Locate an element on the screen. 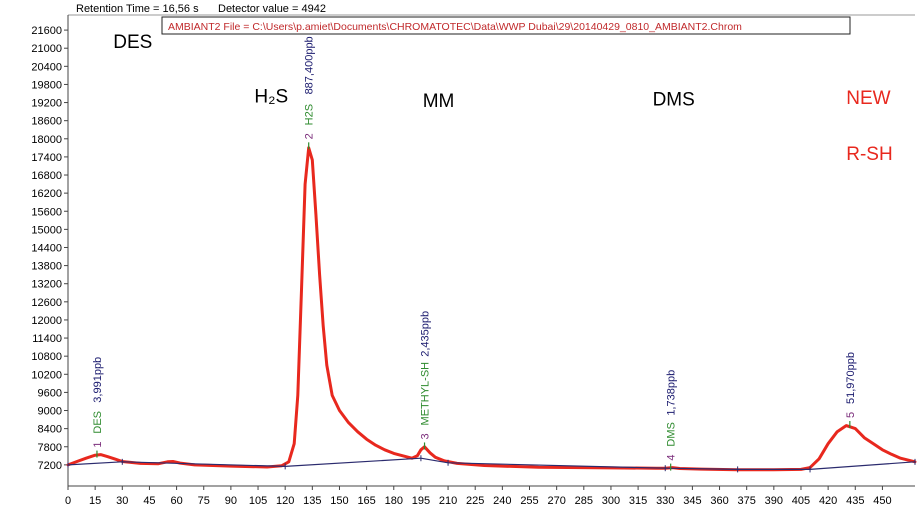 Image resolution: width=922 pixels, height=506 pixels. y-tick-label: 15600 is located at coordinates (46, 212).